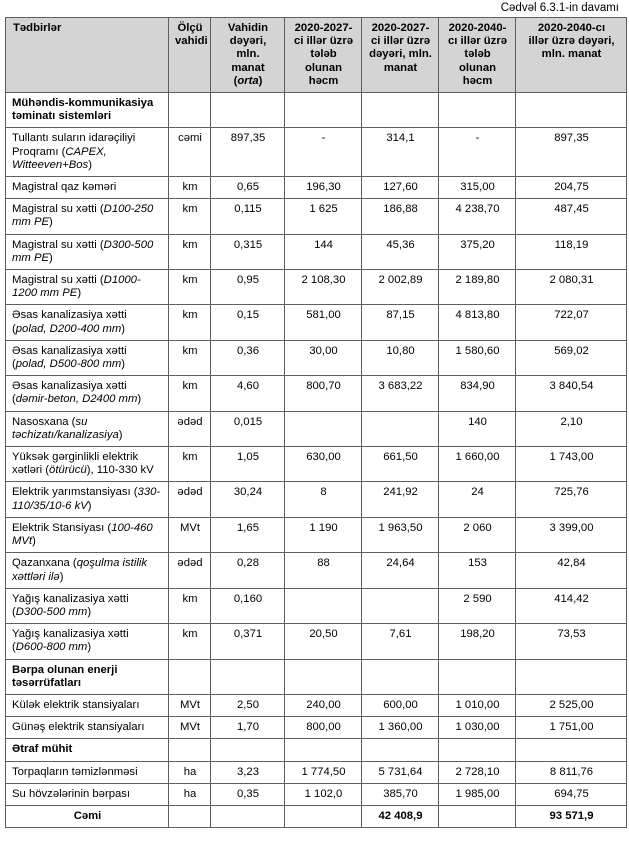 This screenshot has height=867, width=629. I want to click on volume-2027-cell: 196,30, so click(323, 188).